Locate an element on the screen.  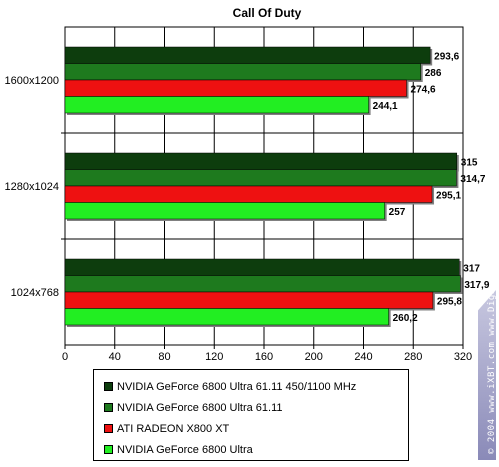
x-axis: 0 40 80 120 160 200 240 280 320 is located at coordinates (267, 354).